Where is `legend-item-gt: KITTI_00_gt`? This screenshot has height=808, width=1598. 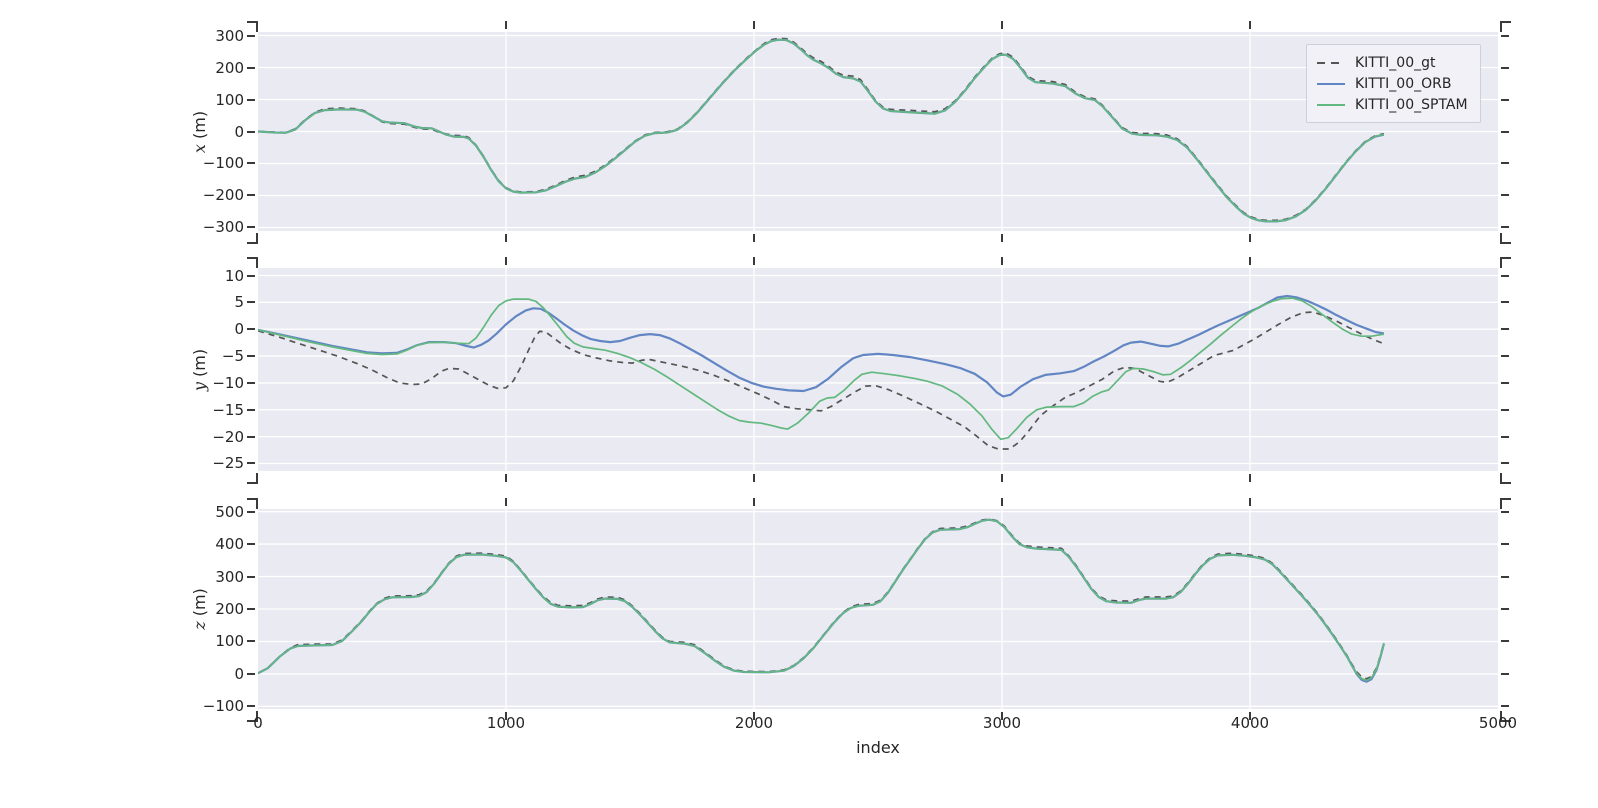 legend-item-gt: KITTI_00_gt is located at coordinates (1392, 62).